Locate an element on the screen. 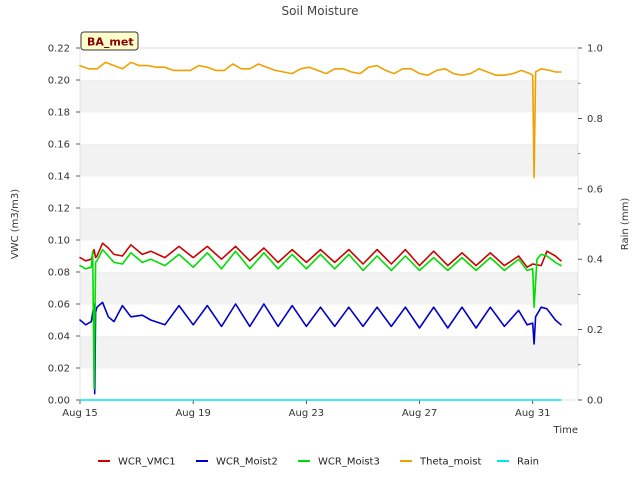 The image size is (640, 480). y-tick-label: 0.06 is located at coordinates (59, 305).